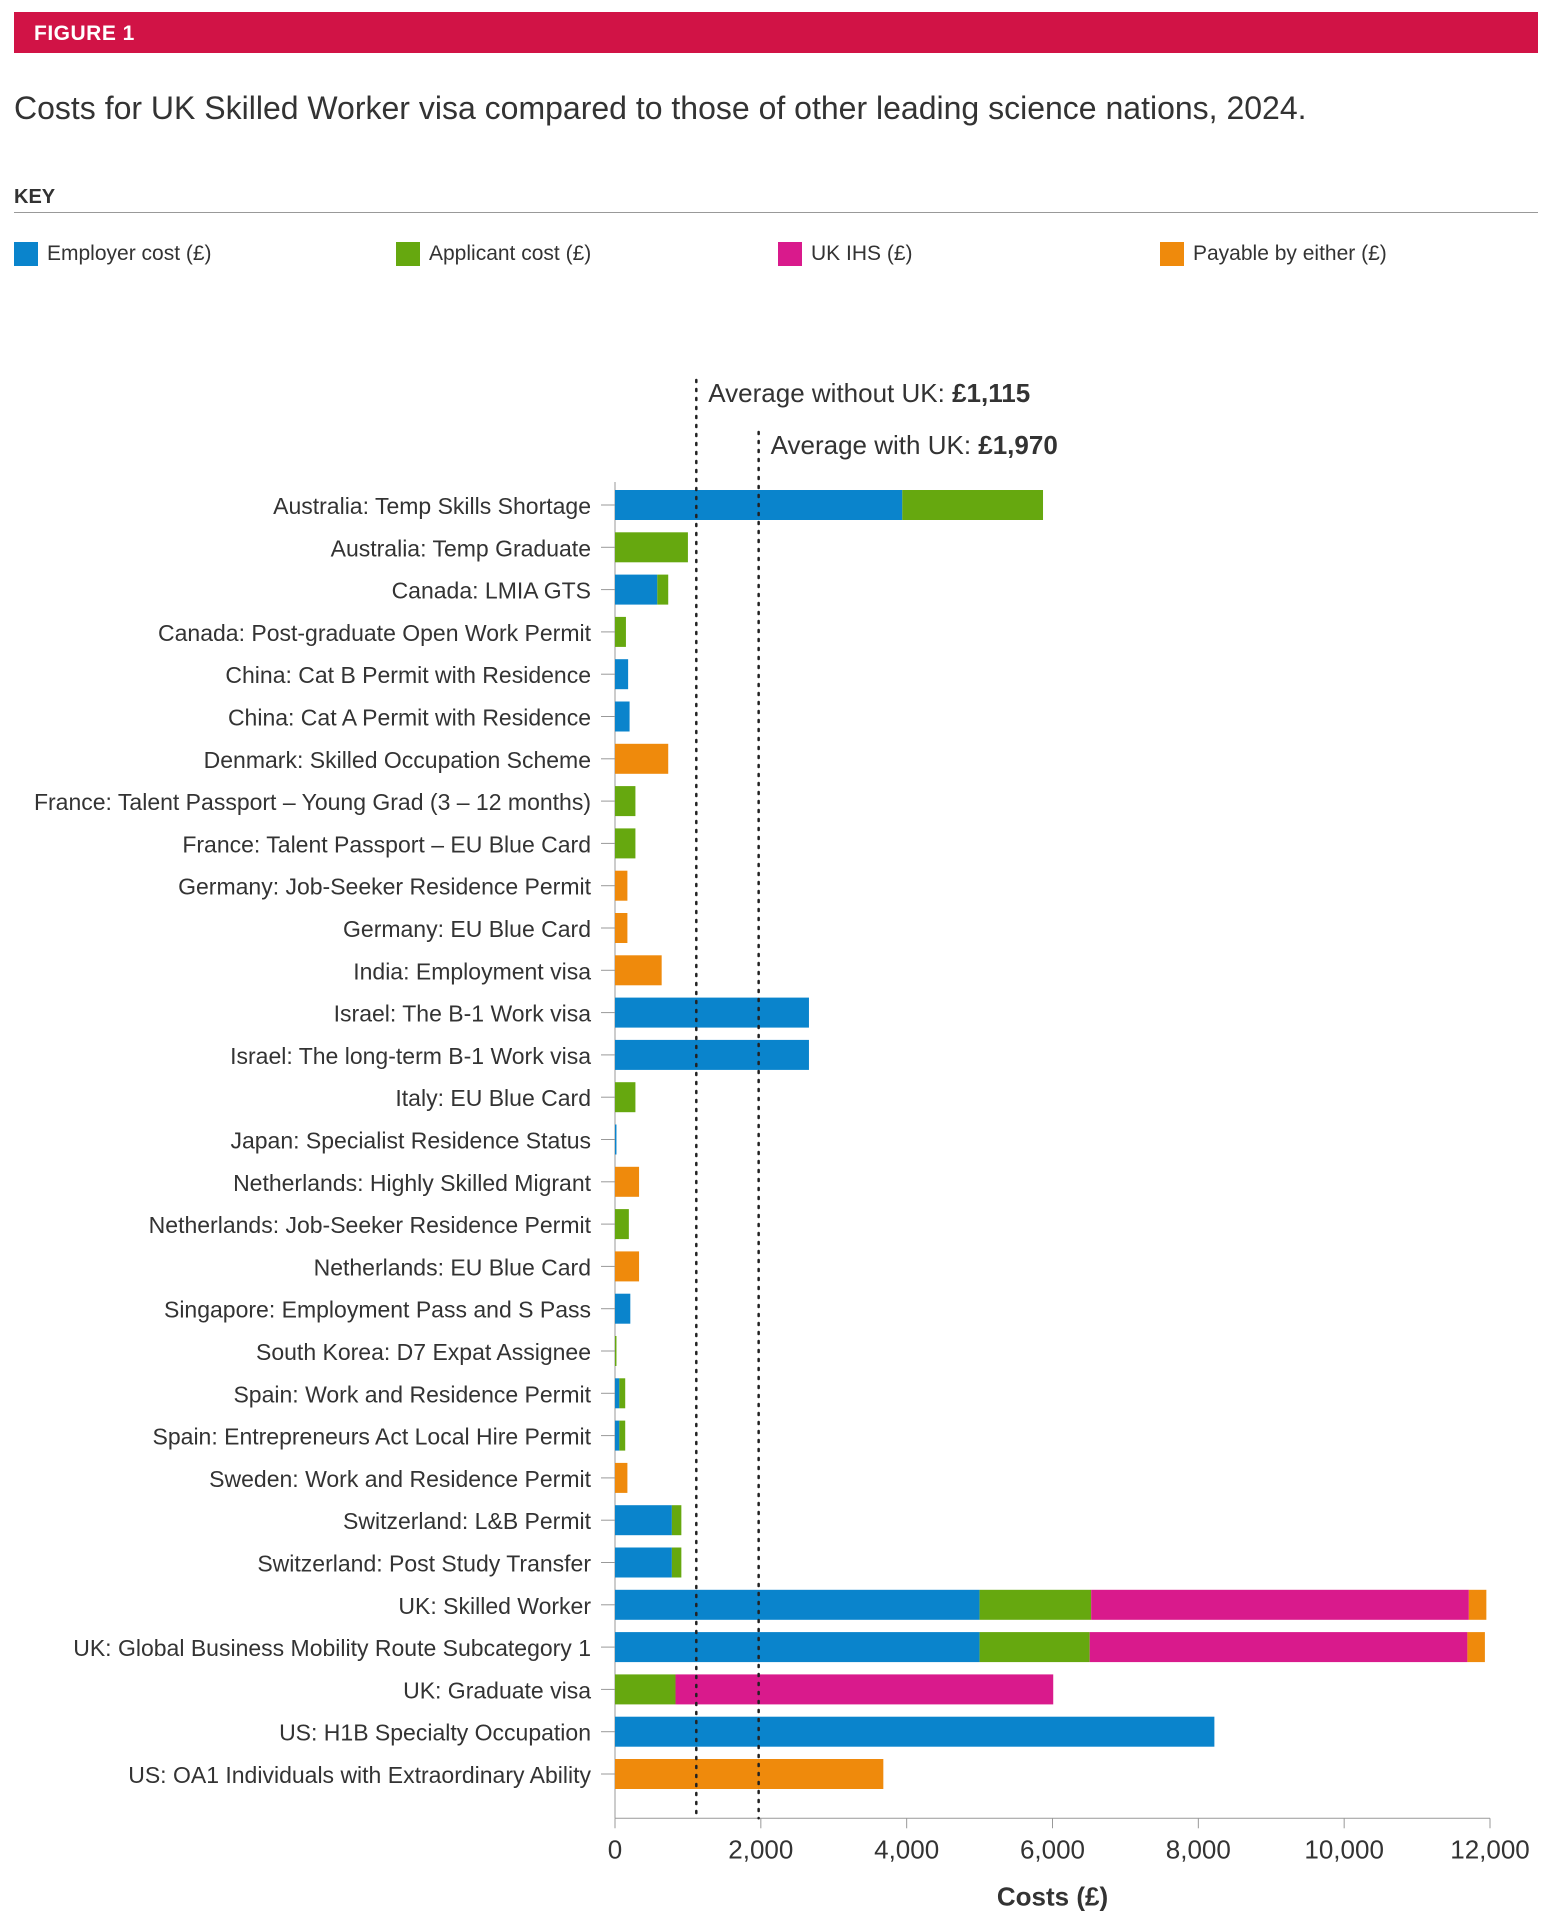 Image resolution: width=1566 pixels, height=1930 pixels. I want to click on category-label: Canada: LMIA GTS, so click(491, 591).